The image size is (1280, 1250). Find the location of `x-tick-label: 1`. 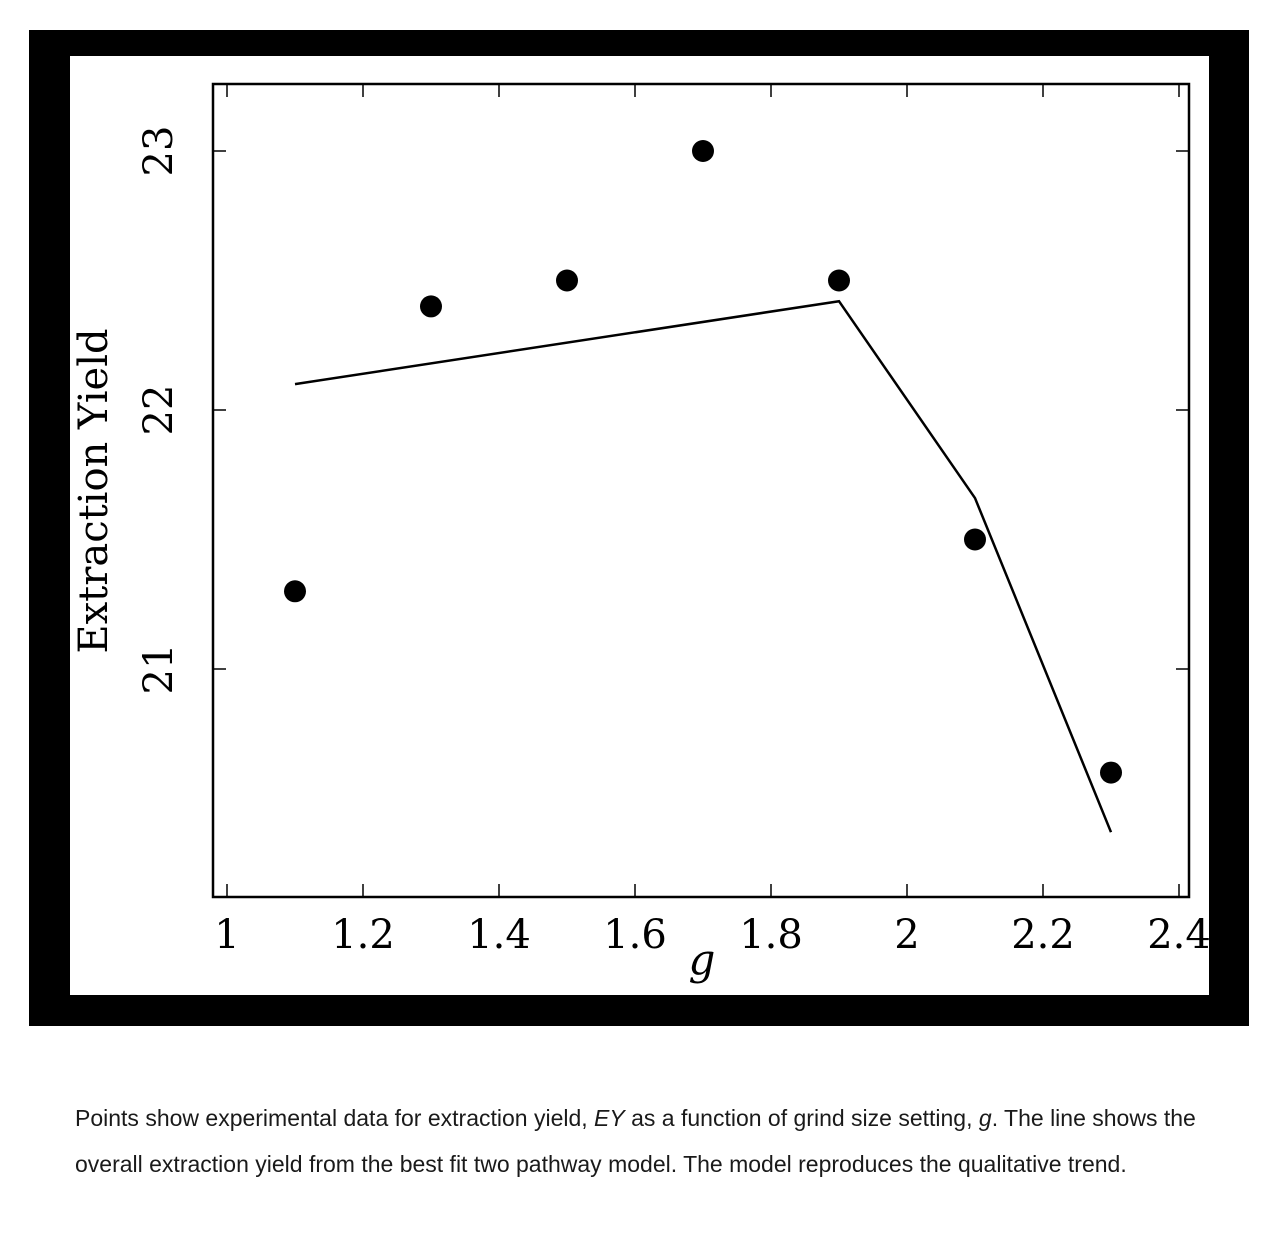

x-tick-label: 1 is located at coordinates (226, 935).